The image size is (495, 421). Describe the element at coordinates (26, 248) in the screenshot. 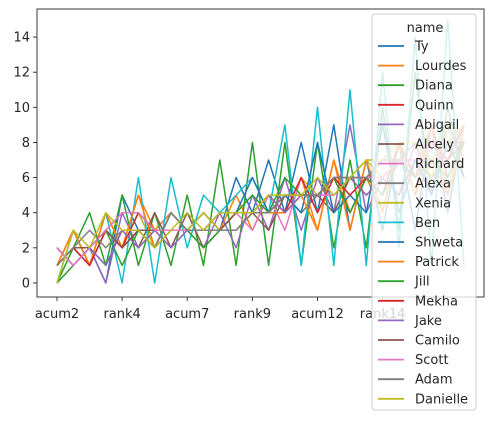

I see `y-tick-label: 2` at that location.